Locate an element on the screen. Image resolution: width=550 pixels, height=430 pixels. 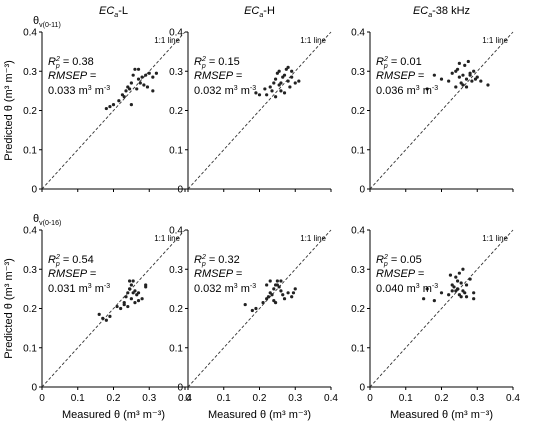
x-axis-label: Measured θ (m³ m⁻³) is located at coordinates (259, 415).